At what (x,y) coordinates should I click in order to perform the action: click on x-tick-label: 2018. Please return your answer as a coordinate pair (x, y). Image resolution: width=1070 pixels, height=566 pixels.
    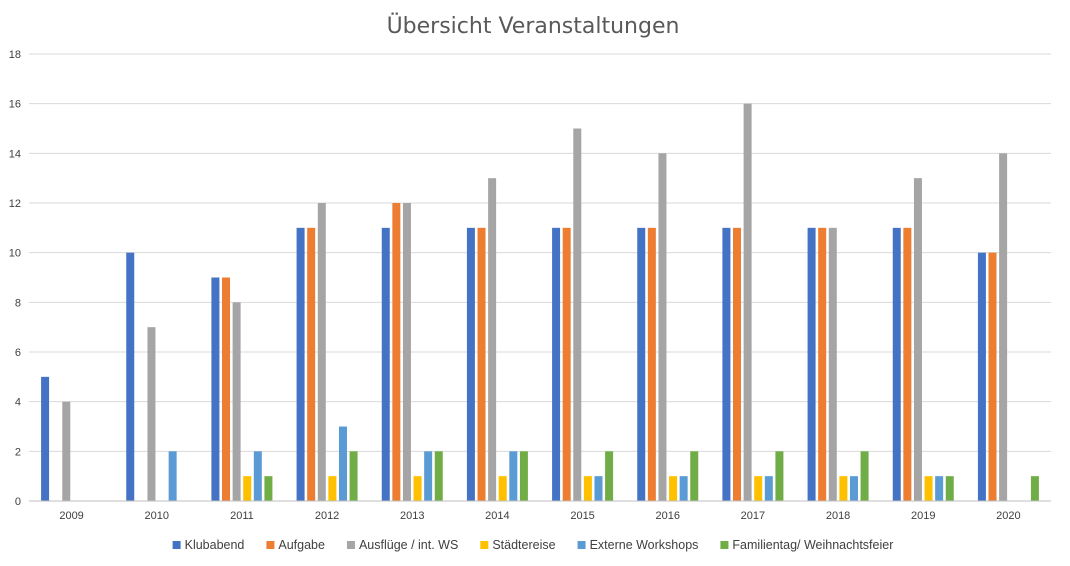
    Looking at the image, I should click on (838, 516).